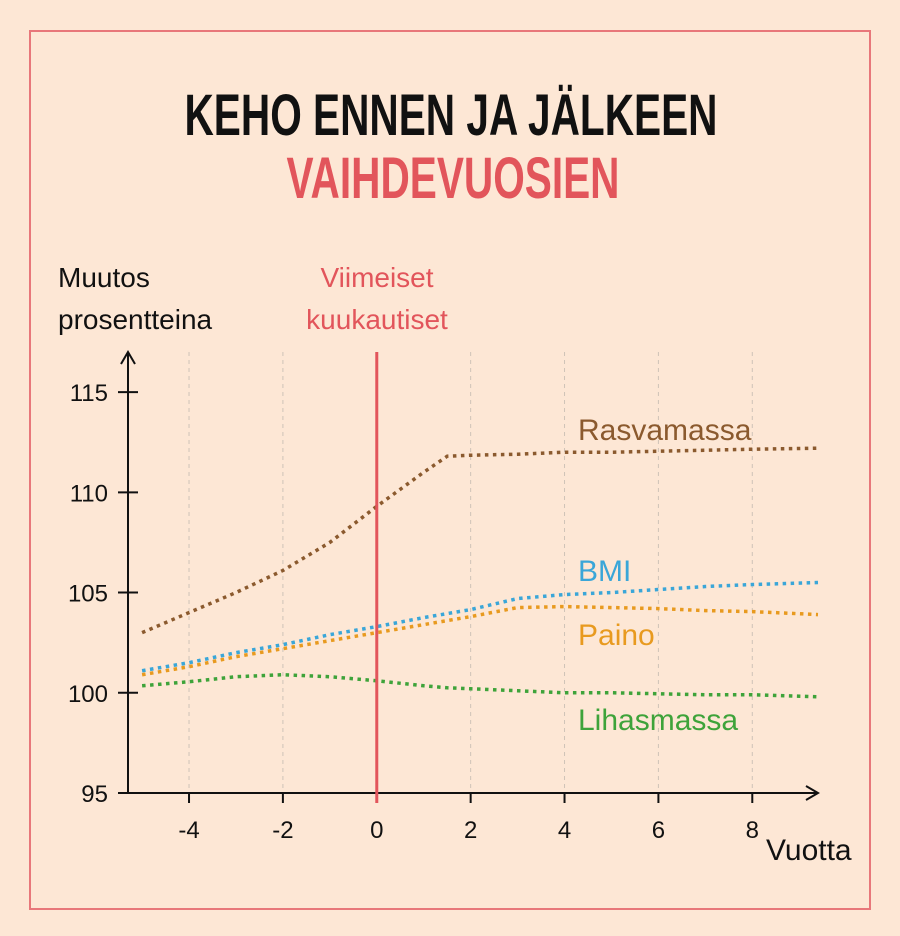 The height and width of the screenshot is (936, 900). I want to click on y-tick-label: 100, so click(88, 694).